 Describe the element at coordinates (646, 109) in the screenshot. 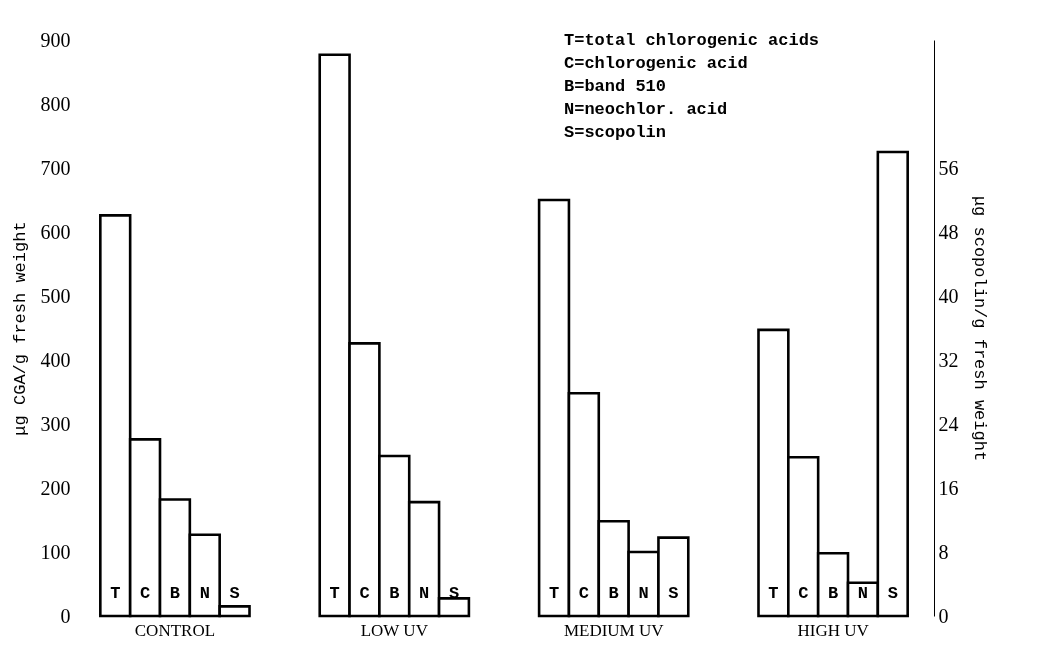

I see `annotation: N=neochlor. acid` at that location.